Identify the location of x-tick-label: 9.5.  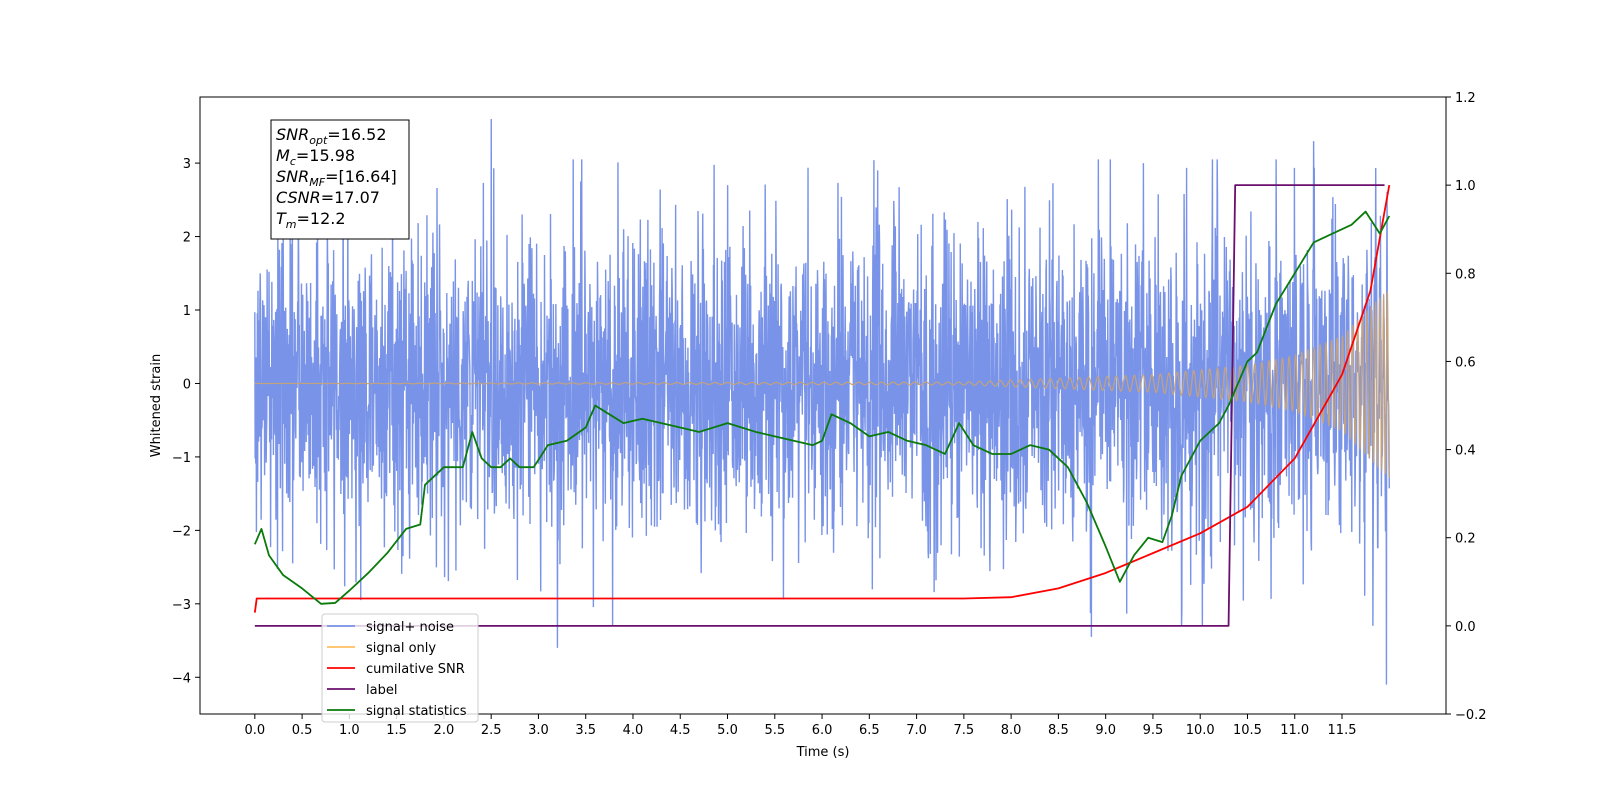
(1153, 730).